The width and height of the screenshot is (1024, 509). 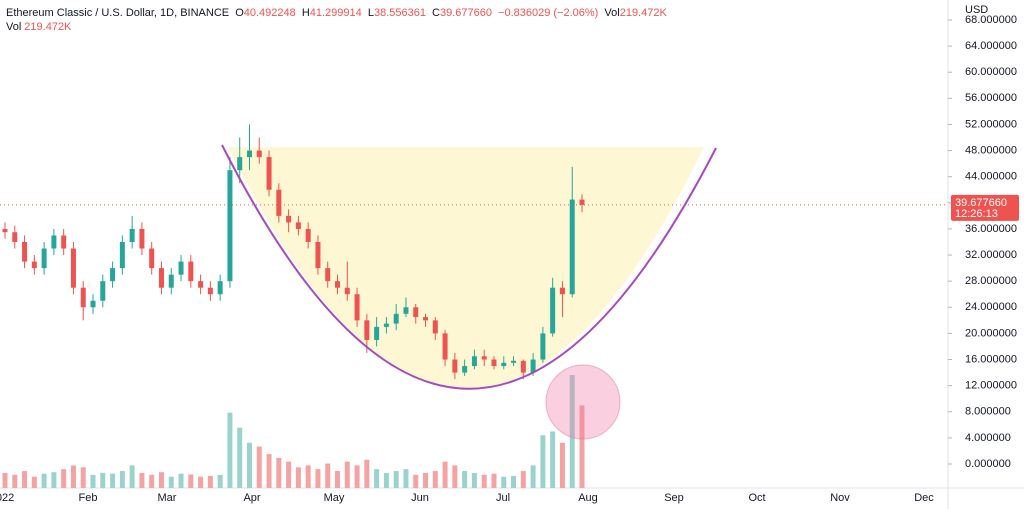 I want to click on o-key: O, so click(x=239, y=13).